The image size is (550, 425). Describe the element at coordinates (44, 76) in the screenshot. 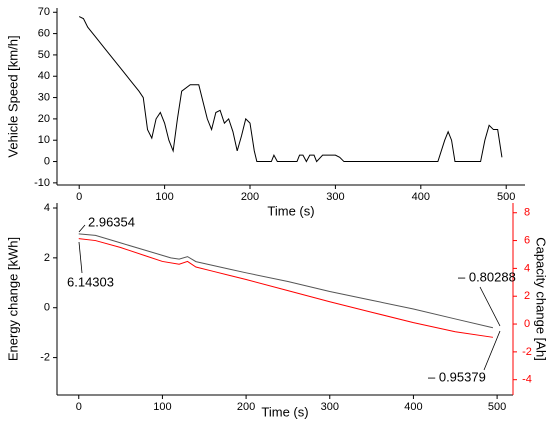

I see `y-tick-label: 40` at that location.